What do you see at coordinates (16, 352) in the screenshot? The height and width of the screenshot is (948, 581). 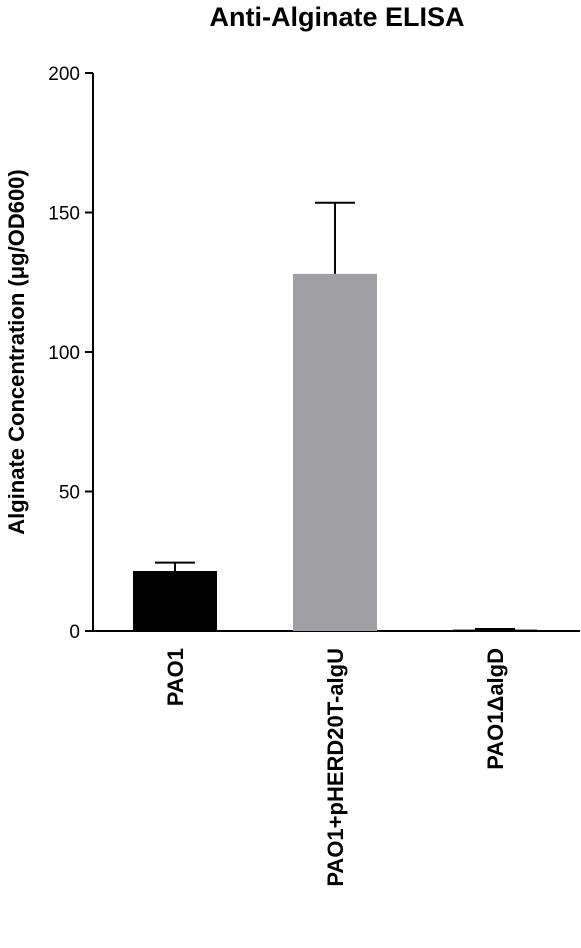 I see `y-axis-label: Alginate Concentration (μg/OD600)` at bounding box center [16, 352].